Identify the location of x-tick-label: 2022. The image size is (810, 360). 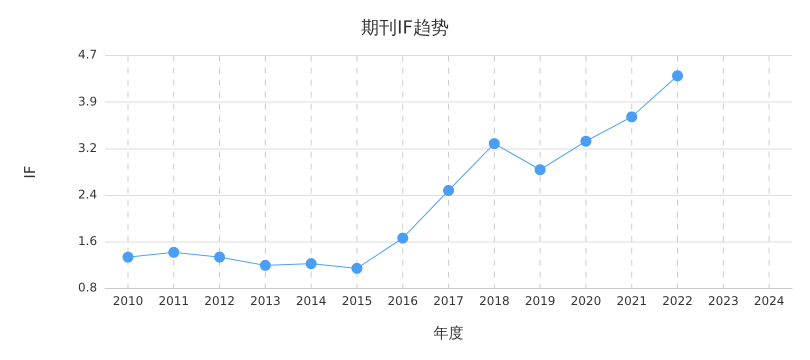
(677, 301).